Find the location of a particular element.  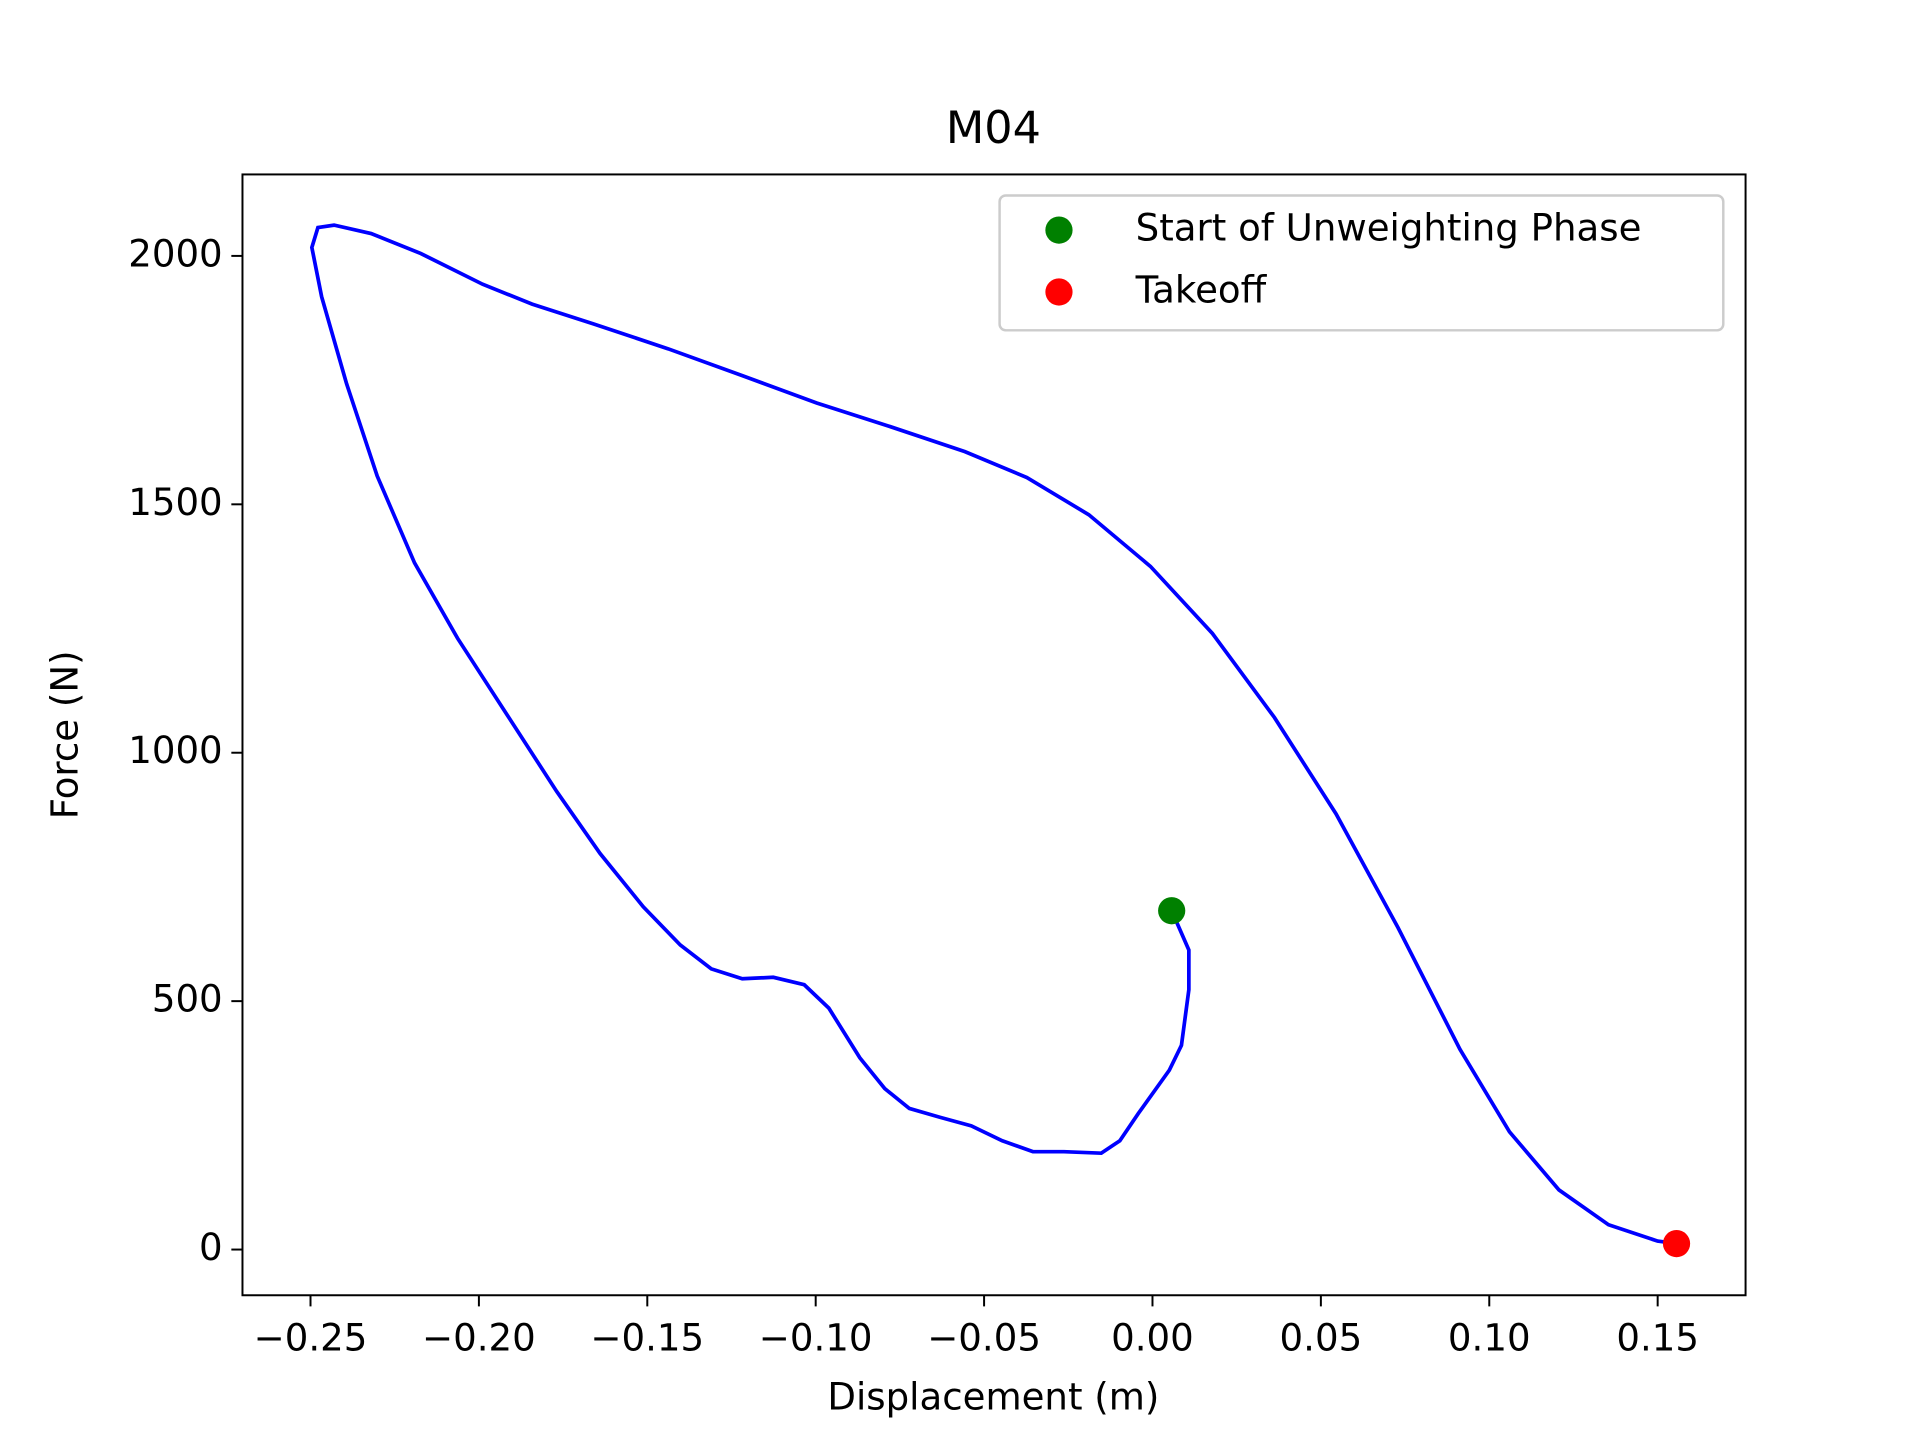

y-tick-label: 0 is located at coordinates (211, 1247).